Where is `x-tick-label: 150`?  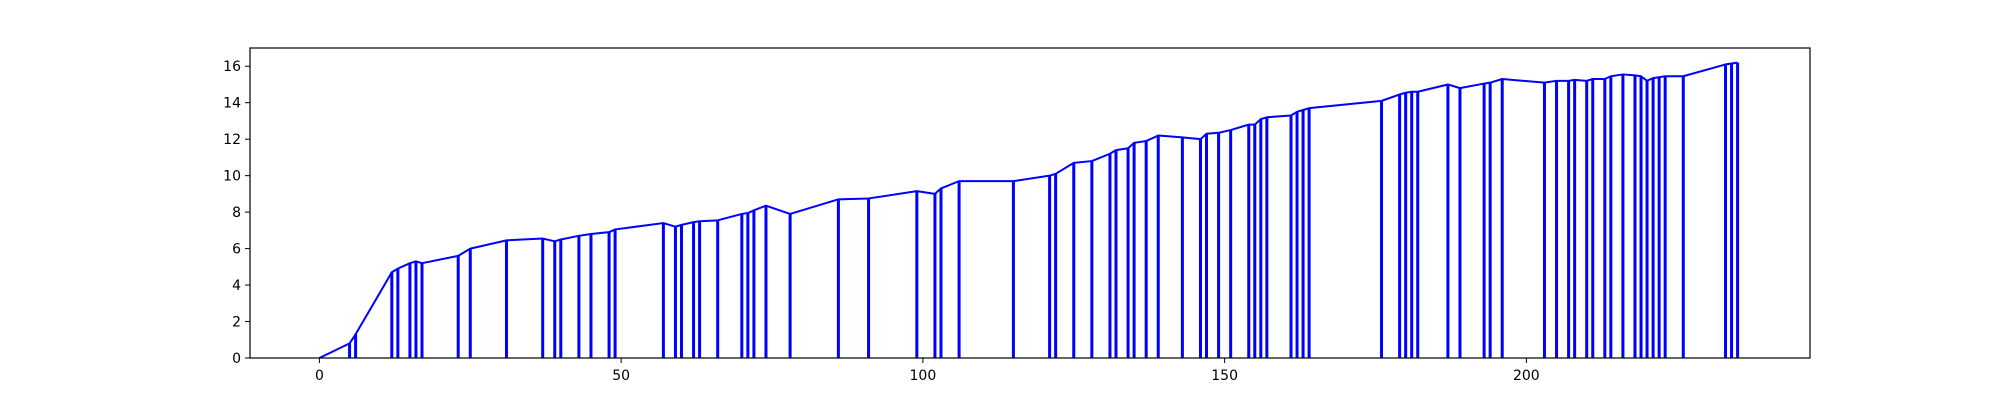
x-tick-label: 150 is located at coordinates (1224, 376).